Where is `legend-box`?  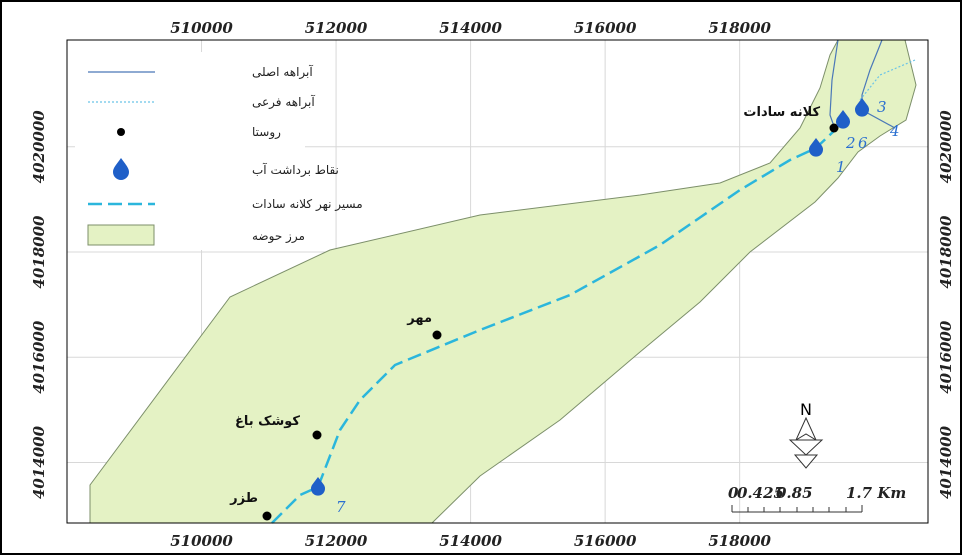 legend-box is located at coordinates (190, 151).